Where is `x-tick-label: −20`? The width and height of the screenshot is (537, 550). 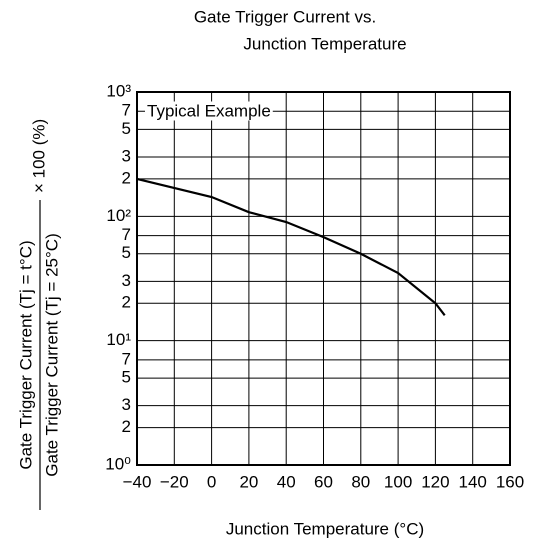 x-tick-label: −20 is located at coordinates (174, 481).